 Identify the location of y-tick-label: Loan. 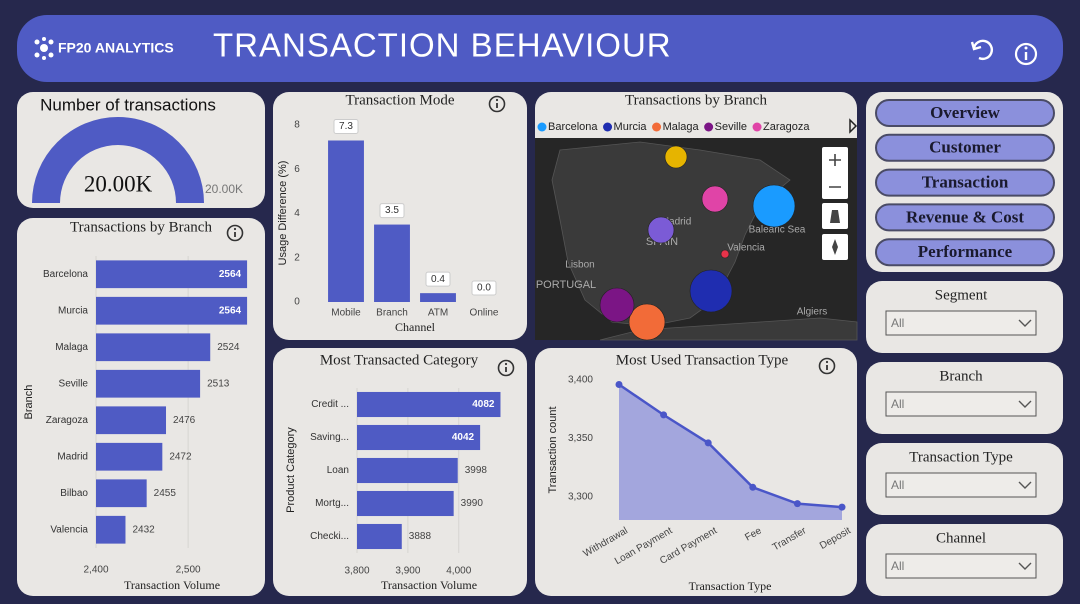
(338, 470).